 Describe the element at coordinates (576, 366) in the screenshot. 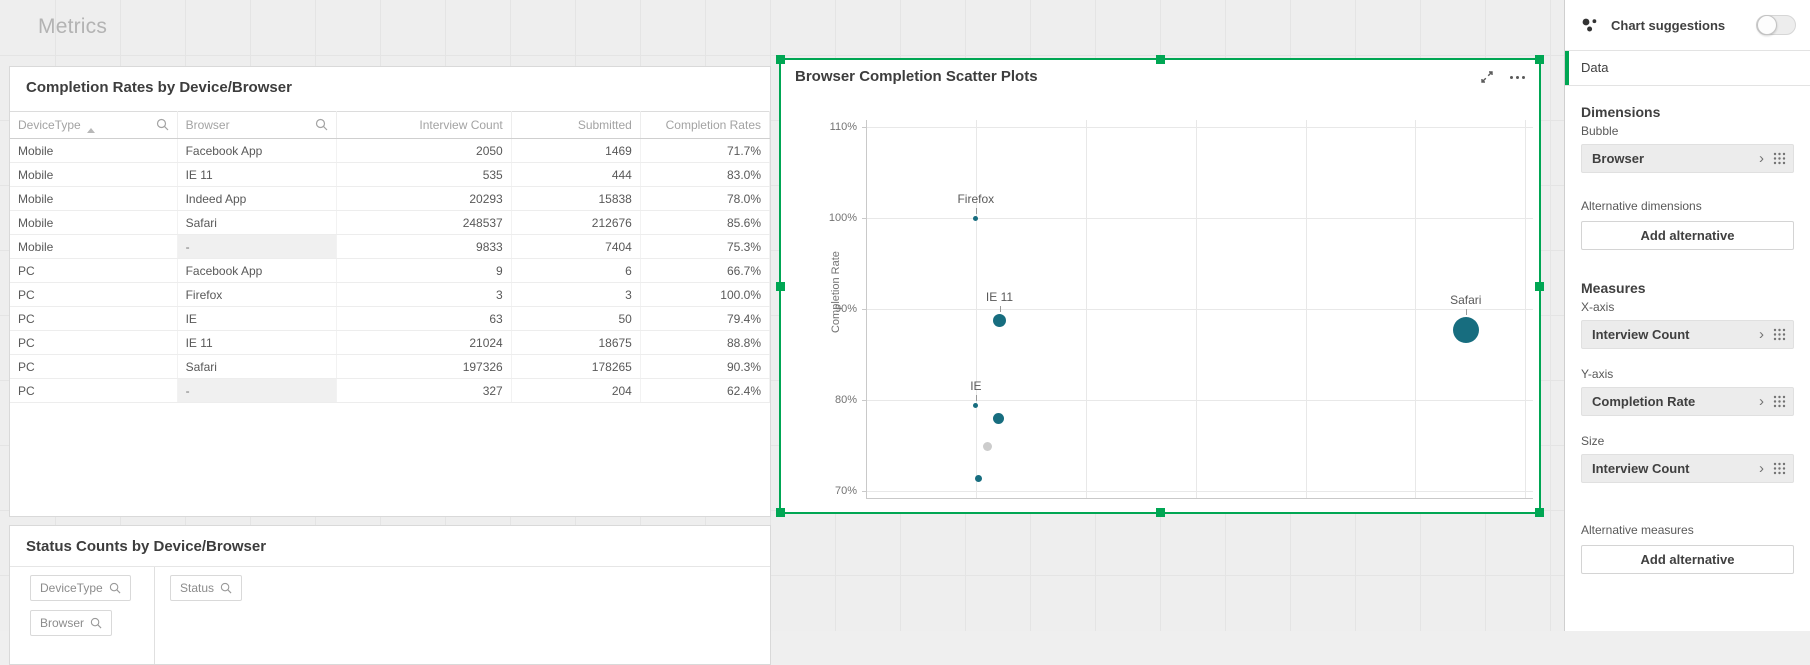

I see `table-cell: 178265` at that location.